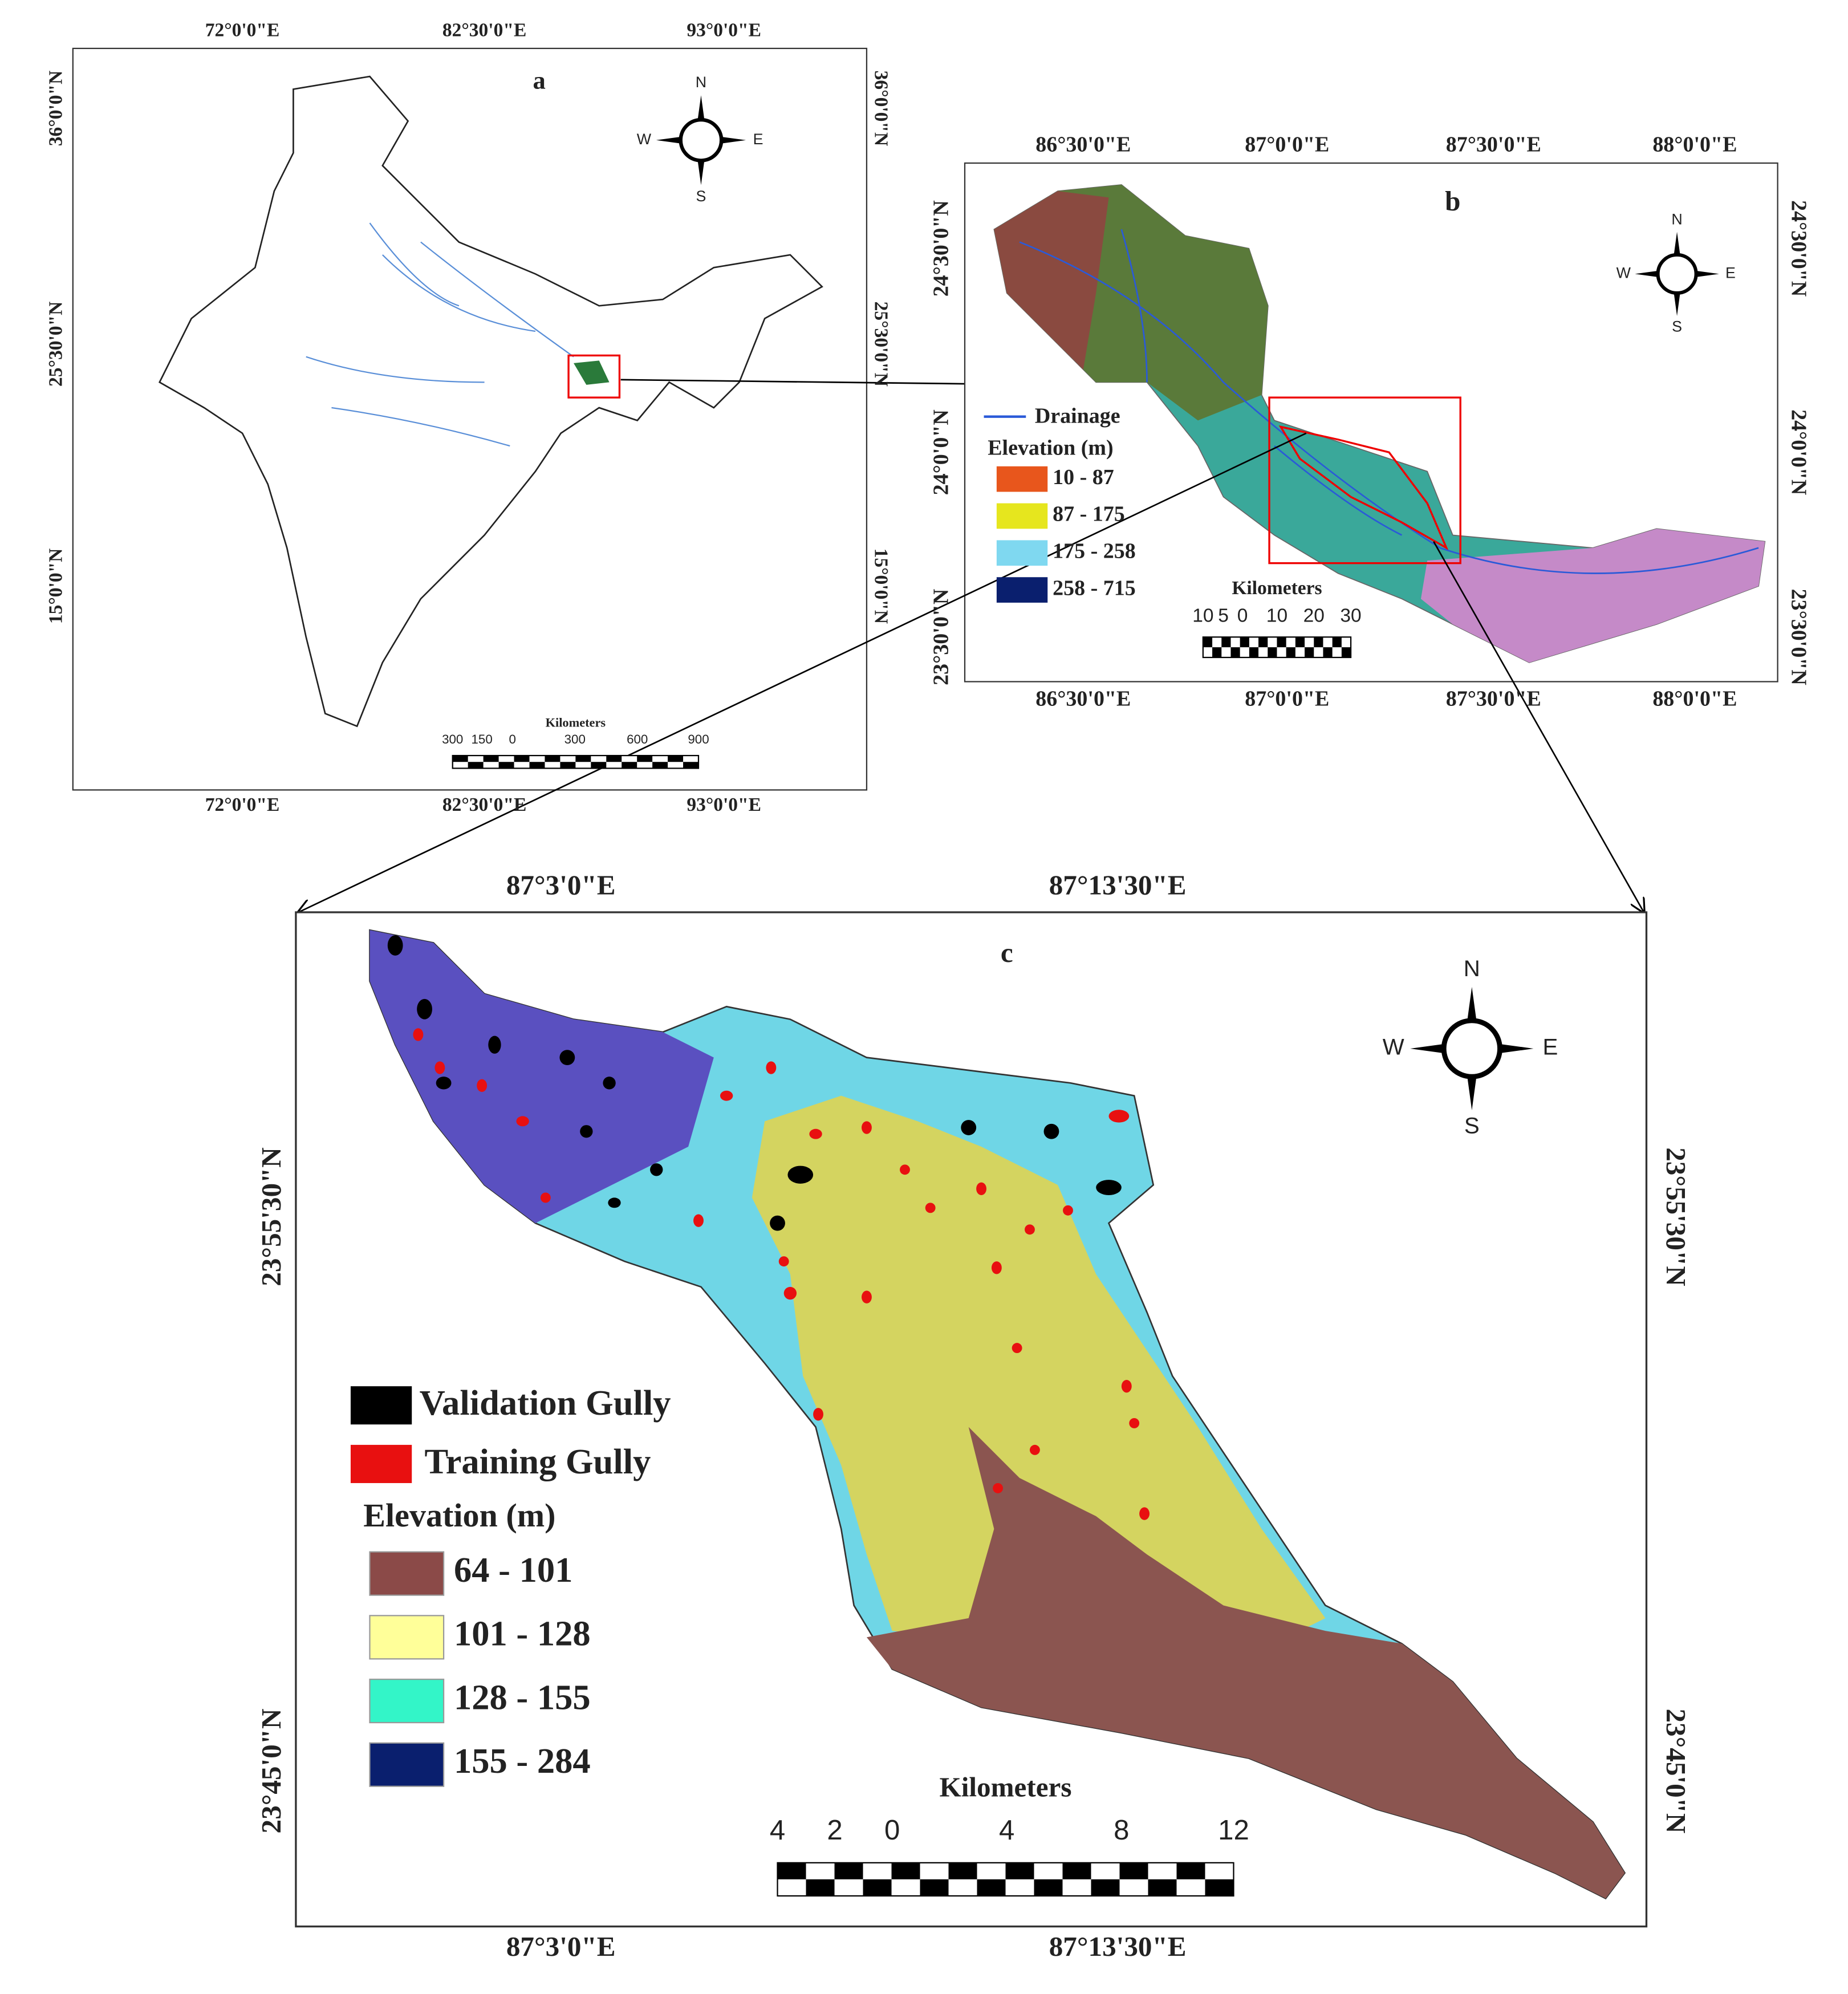 The image size is (1848, 1994). Describe the element at coordinates (1083, 477) in the screenshot. I see `legend-label: 10 - 87` at that location.